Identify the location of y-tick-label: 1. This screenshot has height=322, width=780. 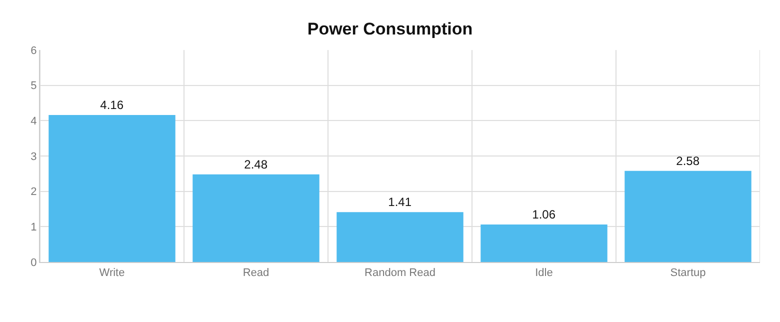
(33, 228).